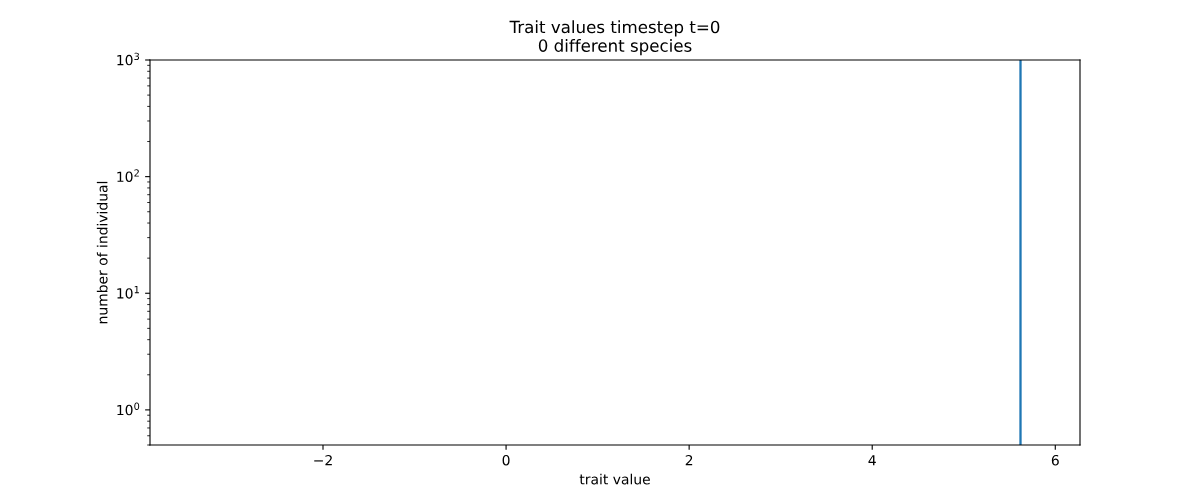  I want to click on x-tick-label: 2, so click(689, 460).